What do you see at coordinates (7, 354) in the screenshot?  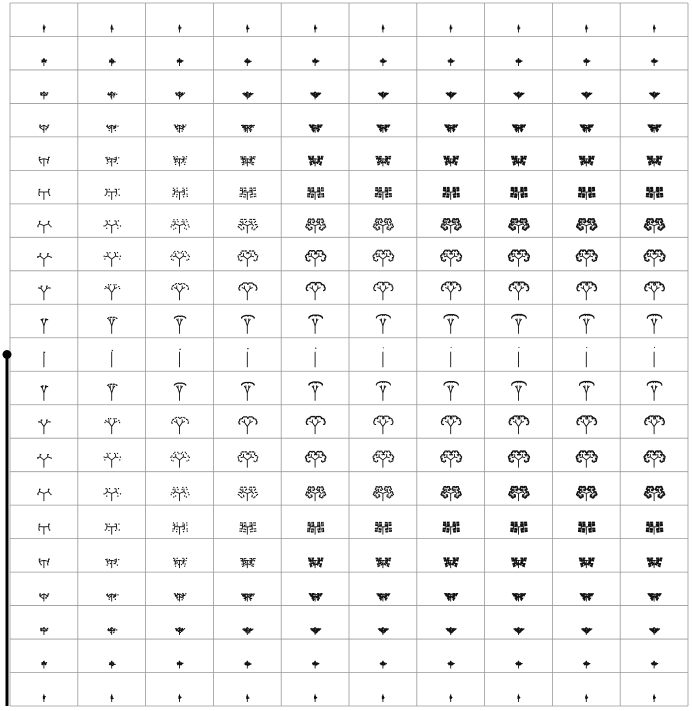 I see `slider-handle` at bounding box center [7, 354].